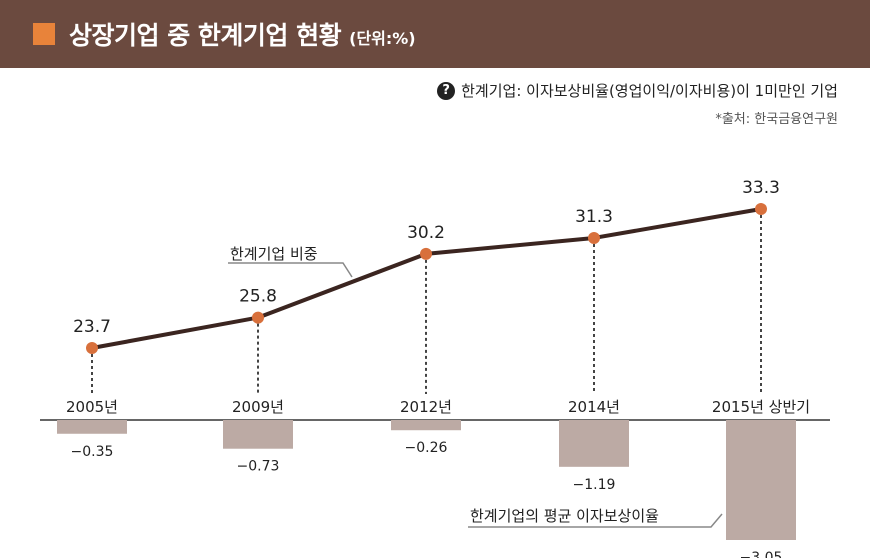 This screenshot has height=558, width=870. Describe the element at coordinates (435, 34) in the screenshot. I see `chart-header: 상장기업 중 한계기업 현황 (단위:%)` at that location.